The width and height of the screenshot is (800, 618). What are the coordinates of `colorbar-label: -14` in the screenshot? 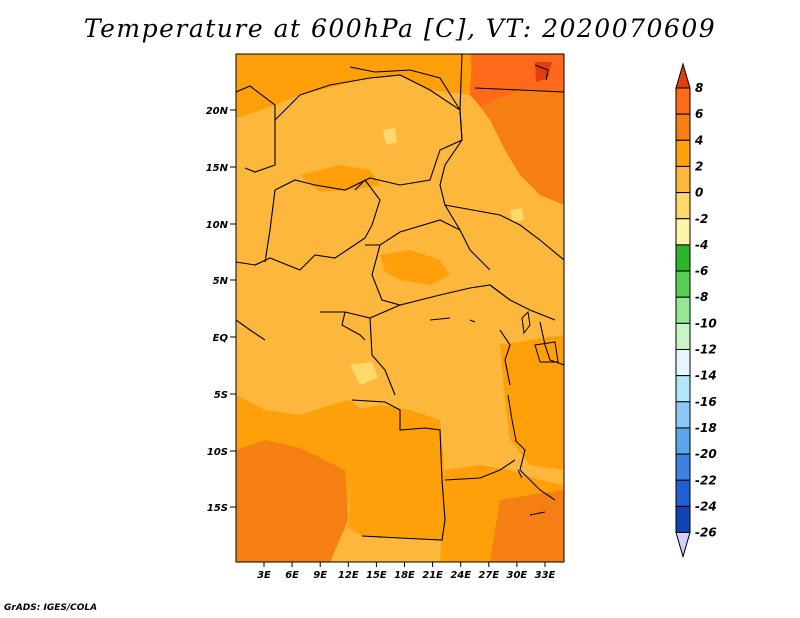 It's located at (706, 376).